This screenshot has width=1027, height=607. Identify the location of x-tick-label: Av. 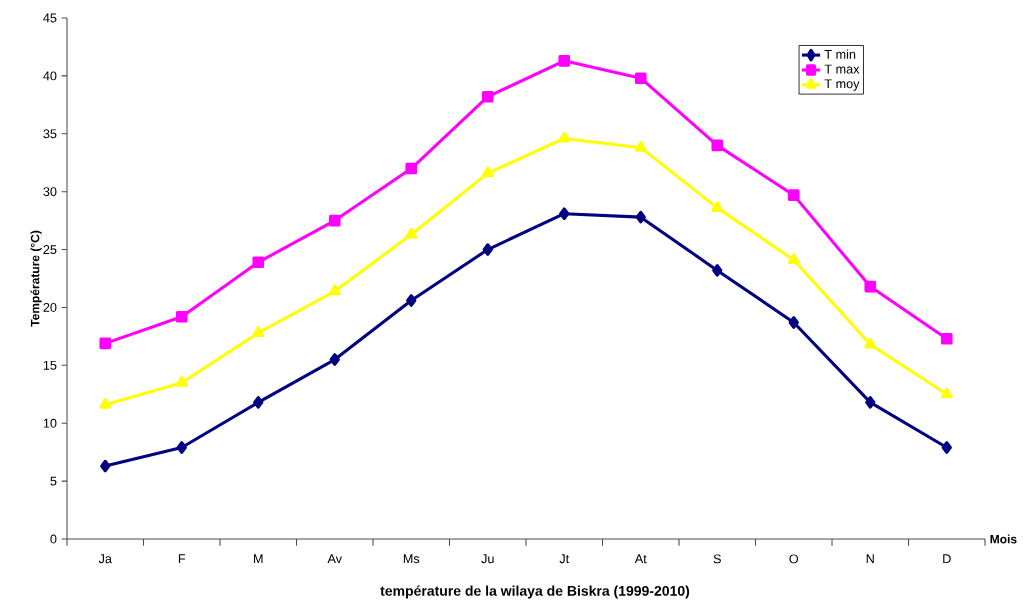
(334, 559).